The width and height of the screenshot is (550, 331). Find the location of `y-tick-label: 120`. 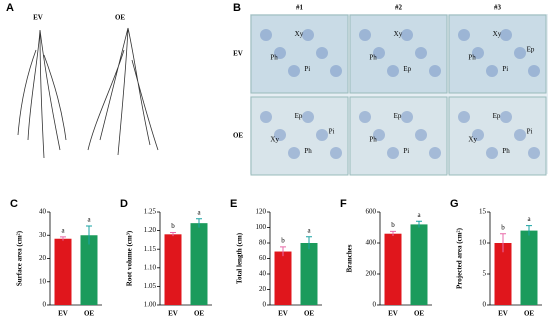

y-tick-label: 120 is located at coordinates (261, 212).